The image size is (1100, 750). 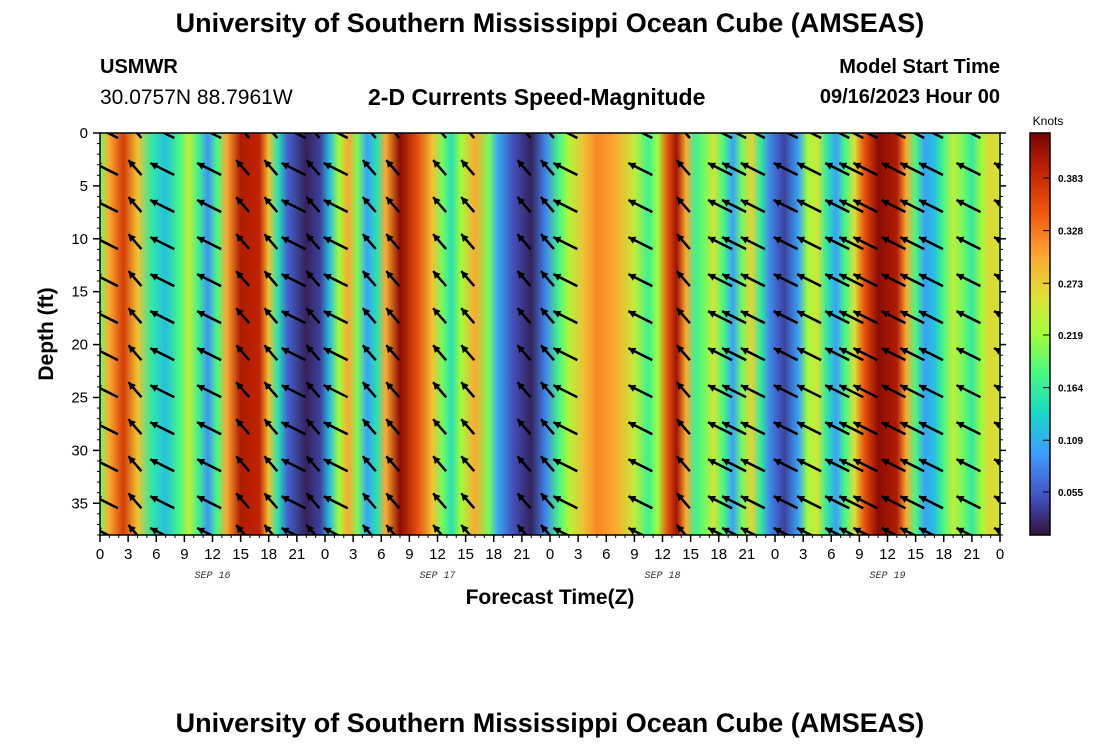 What do you see at coordinates (240, 554) in the screenshot?
I see `x-tick-label: 15` at bounding box center [240, 554].